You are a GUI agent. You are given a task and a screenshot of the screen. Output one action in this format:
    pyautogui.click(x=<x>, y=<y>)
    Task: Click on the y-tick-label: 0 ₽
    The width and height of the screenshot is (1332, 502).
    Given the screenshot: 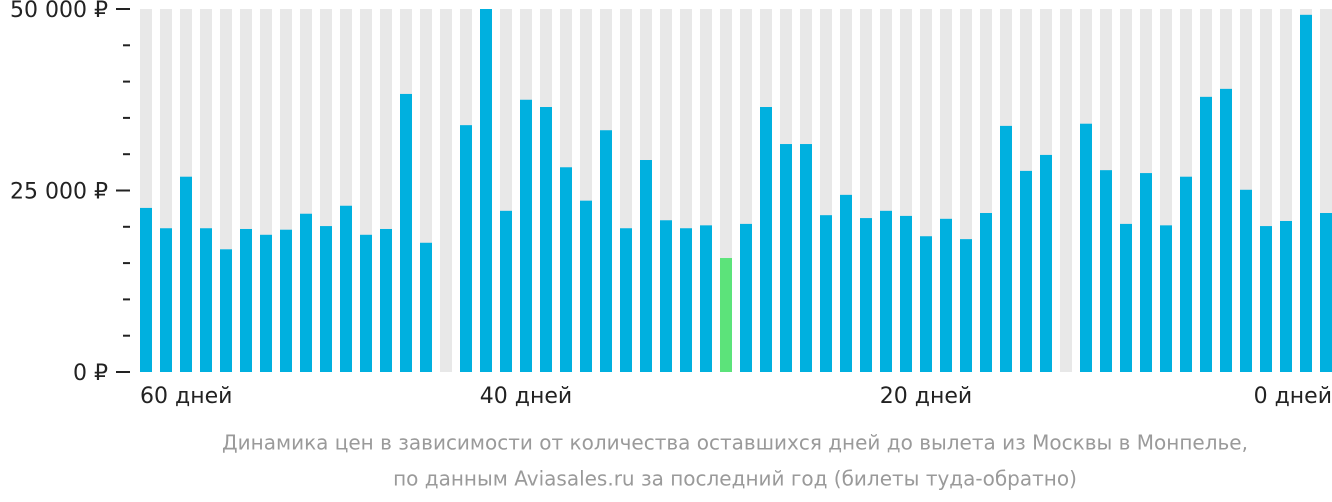 What is the action you would take?
    pyautogui.click(x=90, y=373)
    